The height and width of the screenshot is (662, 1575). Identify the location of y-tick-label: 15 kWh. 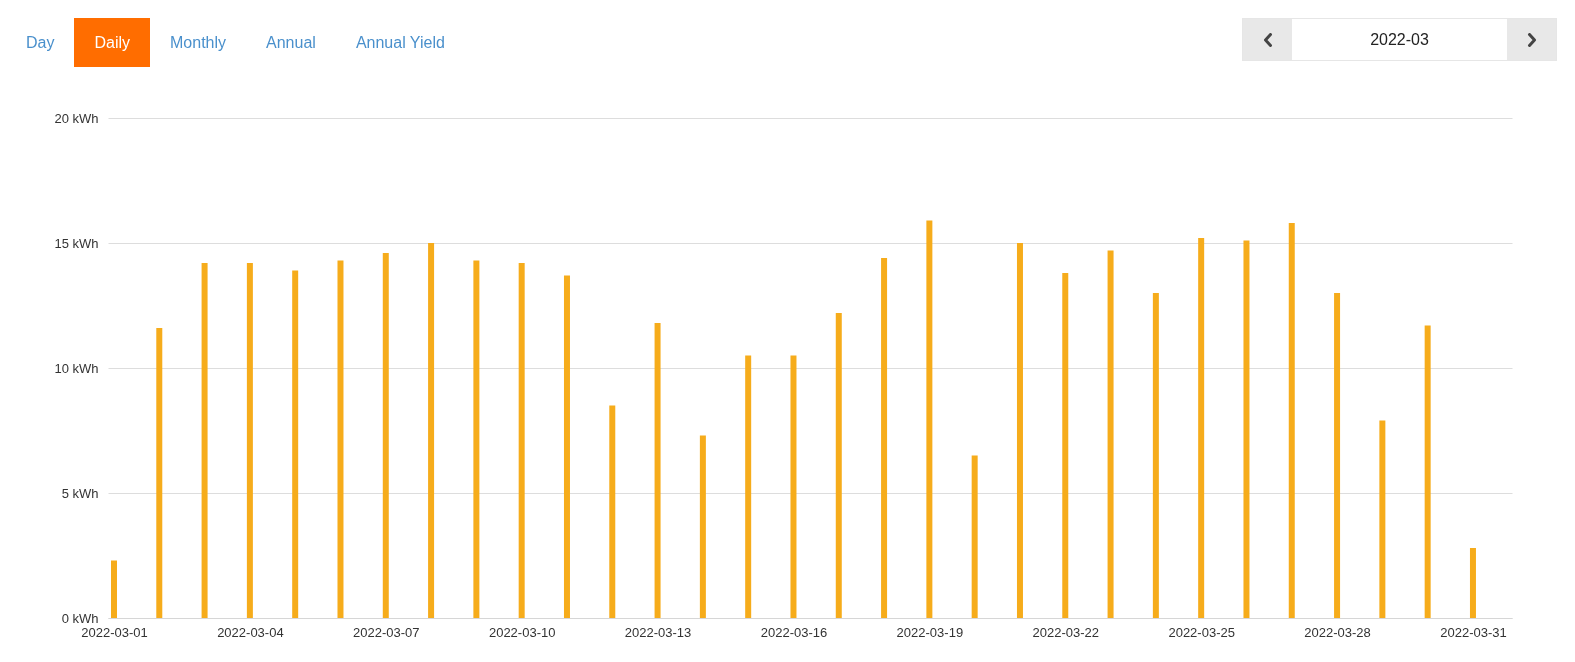
(76, 243).